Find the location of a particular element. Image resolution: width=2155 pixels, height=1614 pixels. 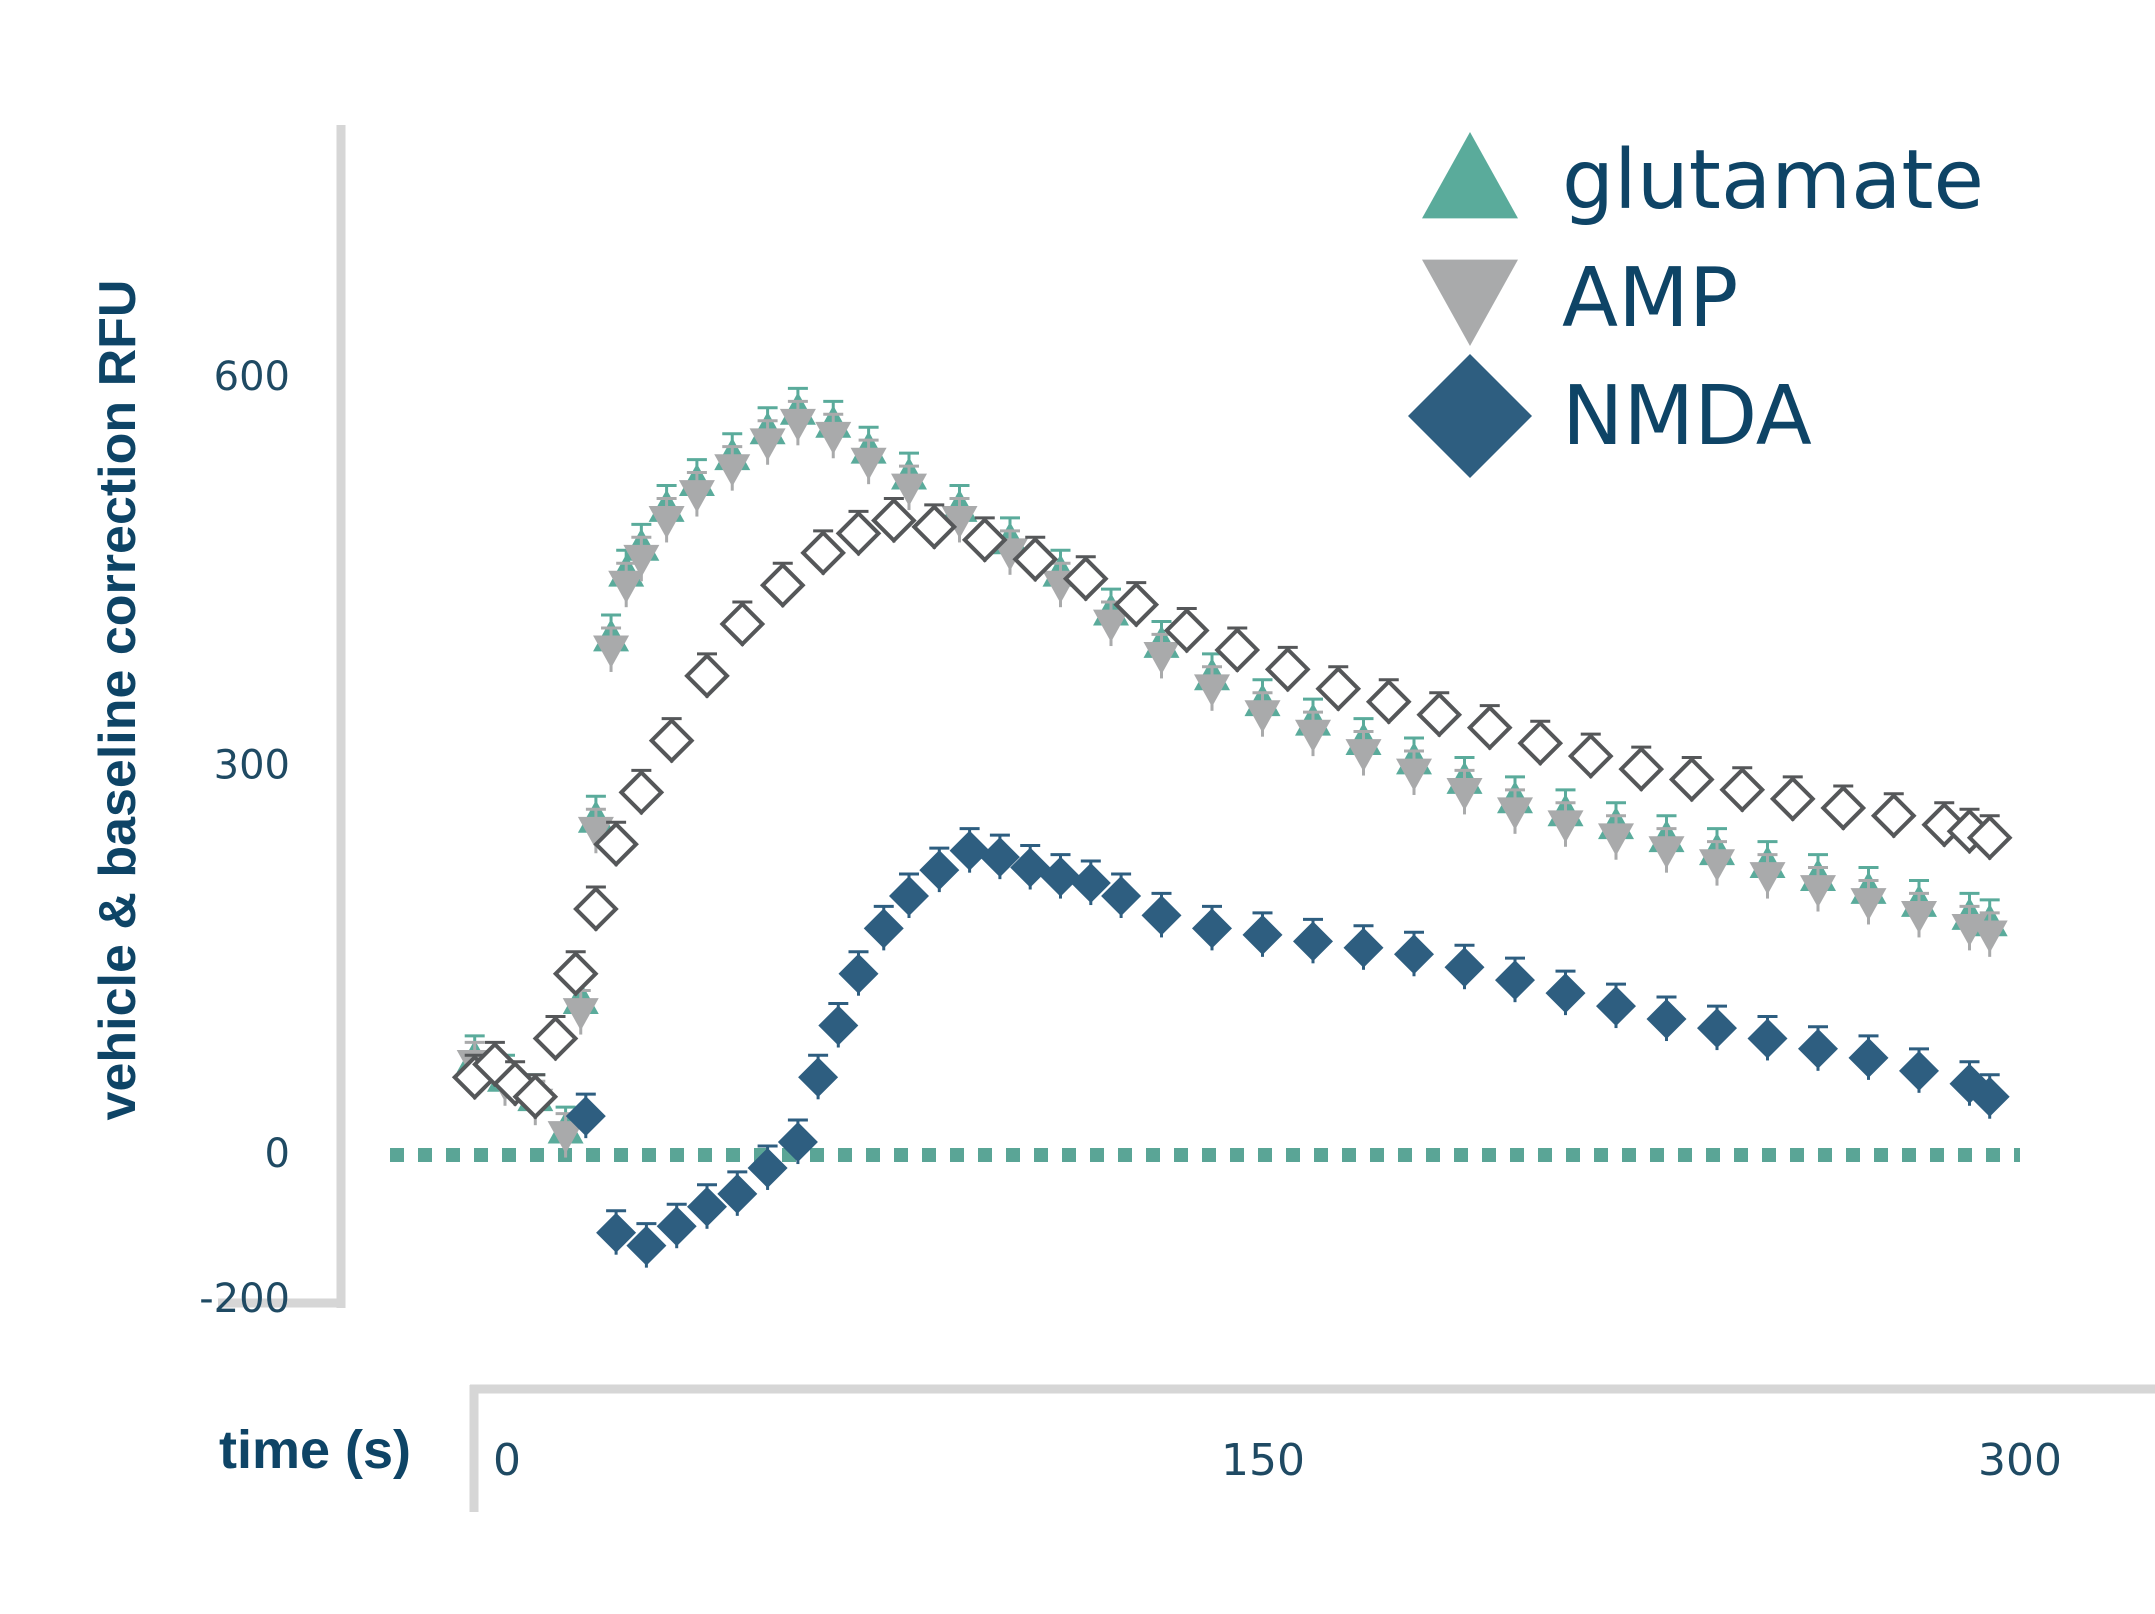

y-tick-label: 600 is located at coordinates (252, 377).